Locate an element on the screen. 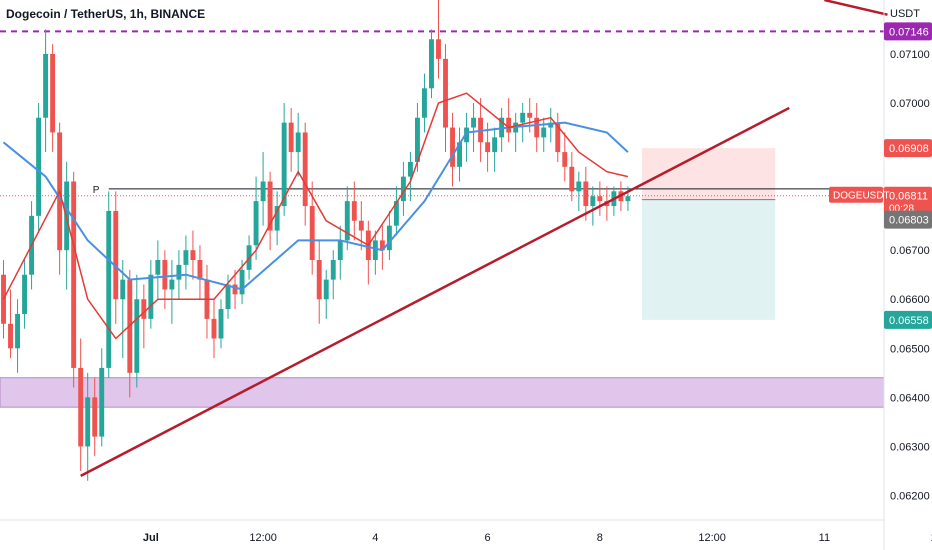  upper-trendline is located at coordinates (856, 8).